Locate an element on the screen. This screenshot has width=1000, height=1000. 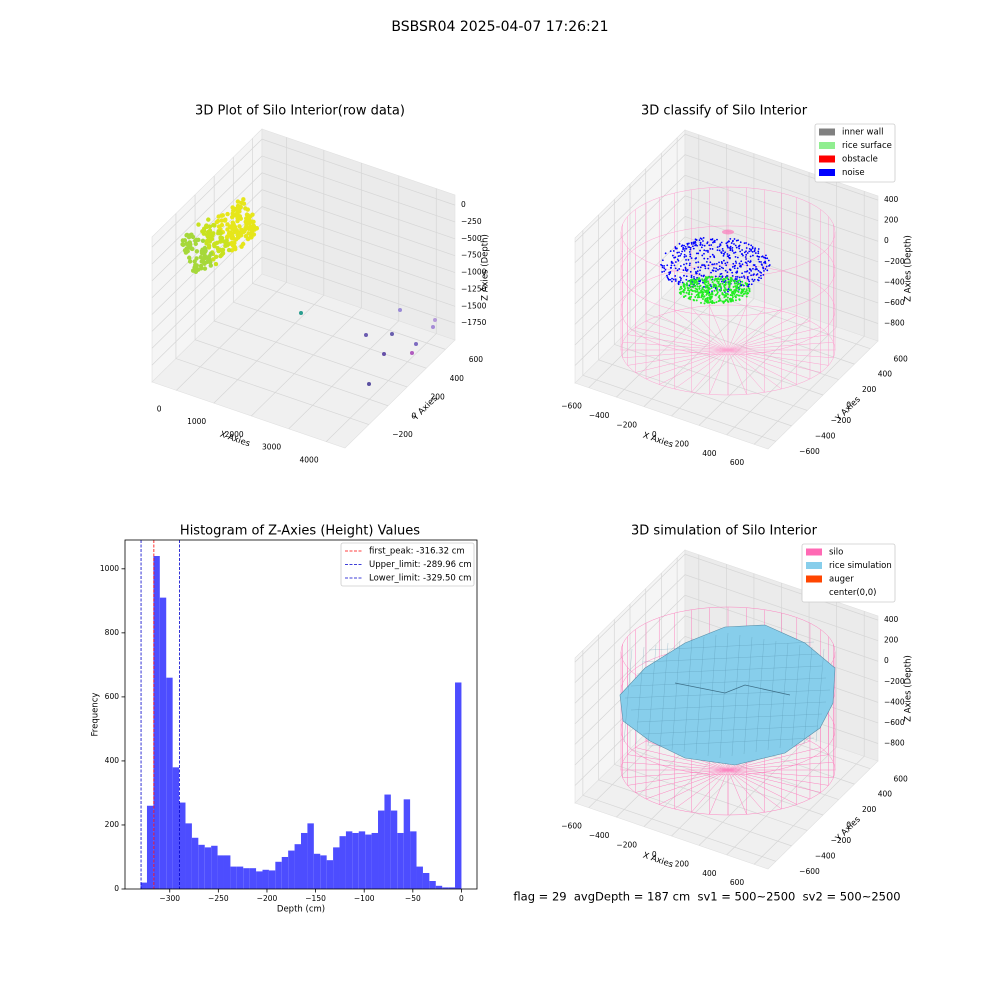
legend-label: rice surface is located at coordinates (867, 146).